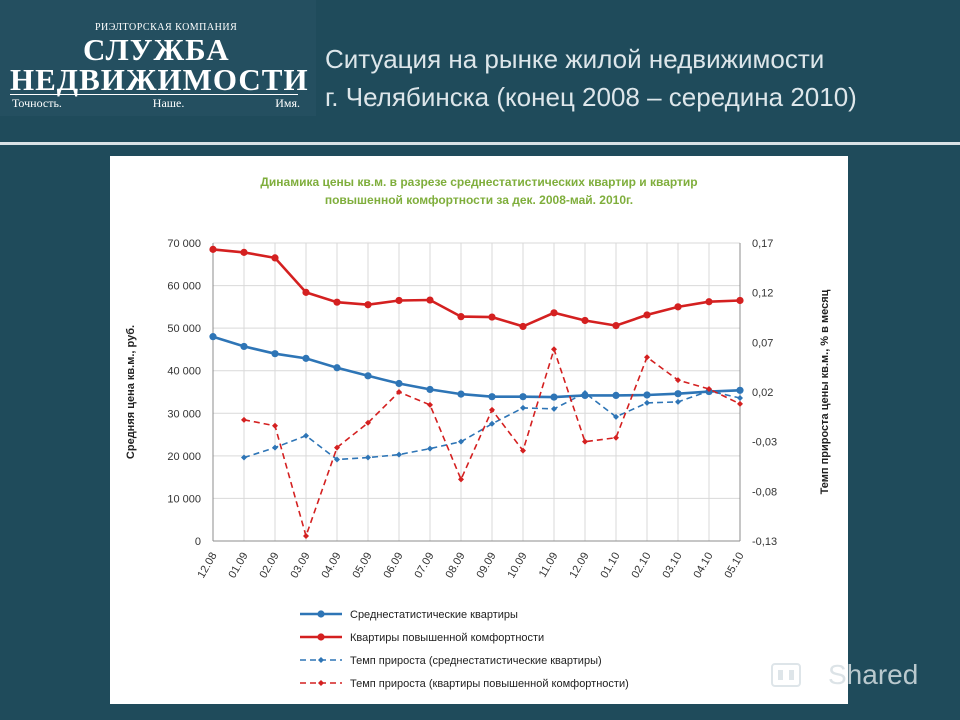 Image resolution: width=960 pixels, height=720 pixels. I want to click on x-tick-label: 11.09, so click(549, 565).